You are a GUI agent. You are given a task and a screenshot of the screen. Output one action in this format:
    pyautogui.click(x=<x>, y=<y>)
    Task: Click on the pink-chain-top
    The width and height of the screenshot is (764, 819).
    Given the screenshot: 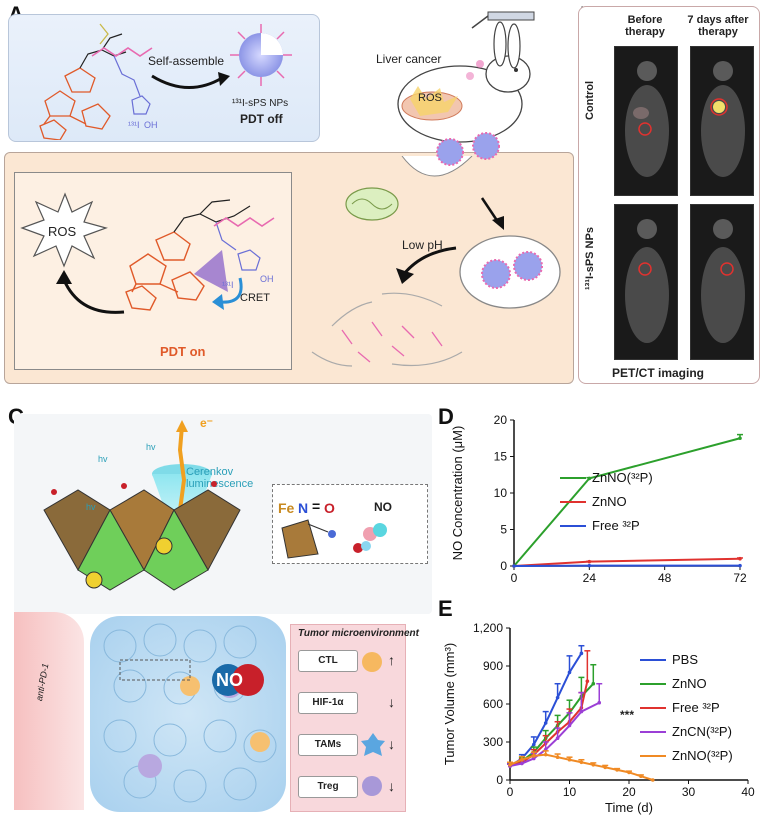 What is the action you would take?
    pyautogui.click(x=122, y=40)
    